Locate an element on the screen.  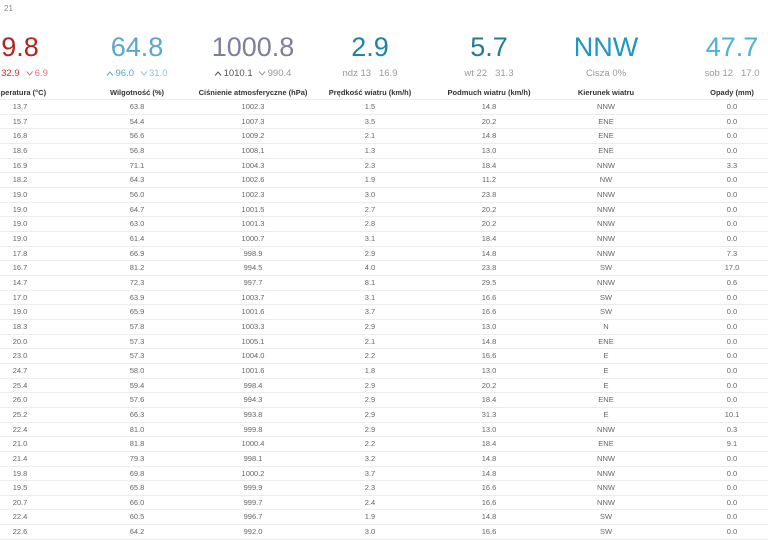
table-cell: 1008.1 is located at coordinates (253, 150).